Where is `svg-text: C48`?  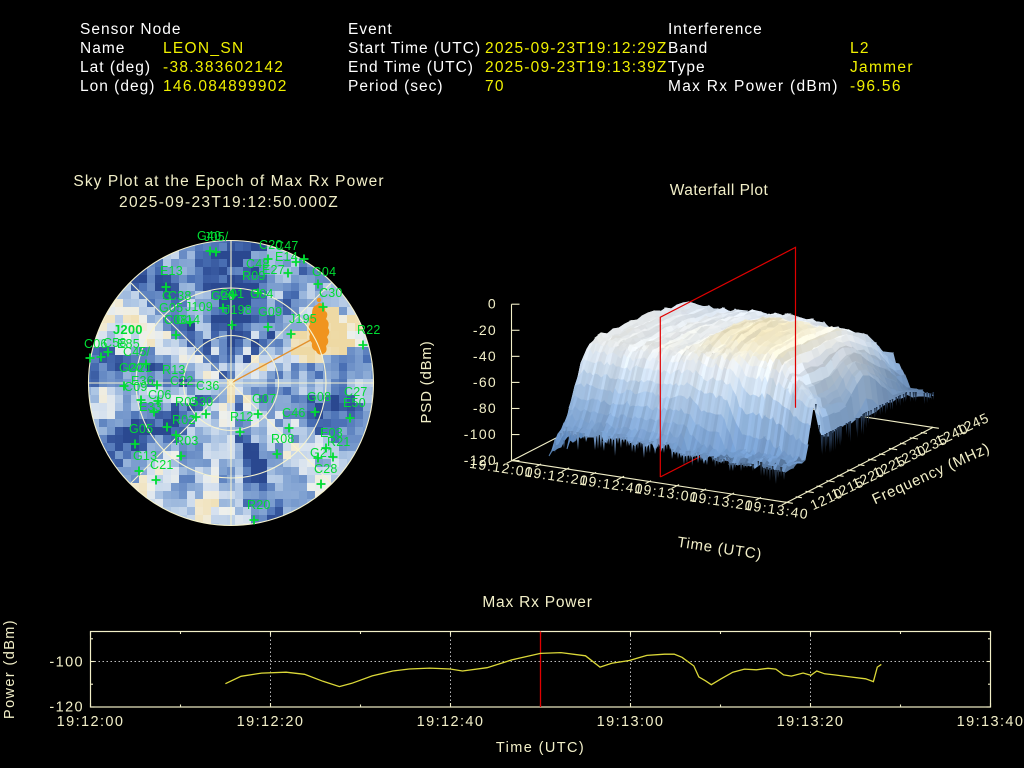 svg-text: C48 is located at coordinates (258, 264).